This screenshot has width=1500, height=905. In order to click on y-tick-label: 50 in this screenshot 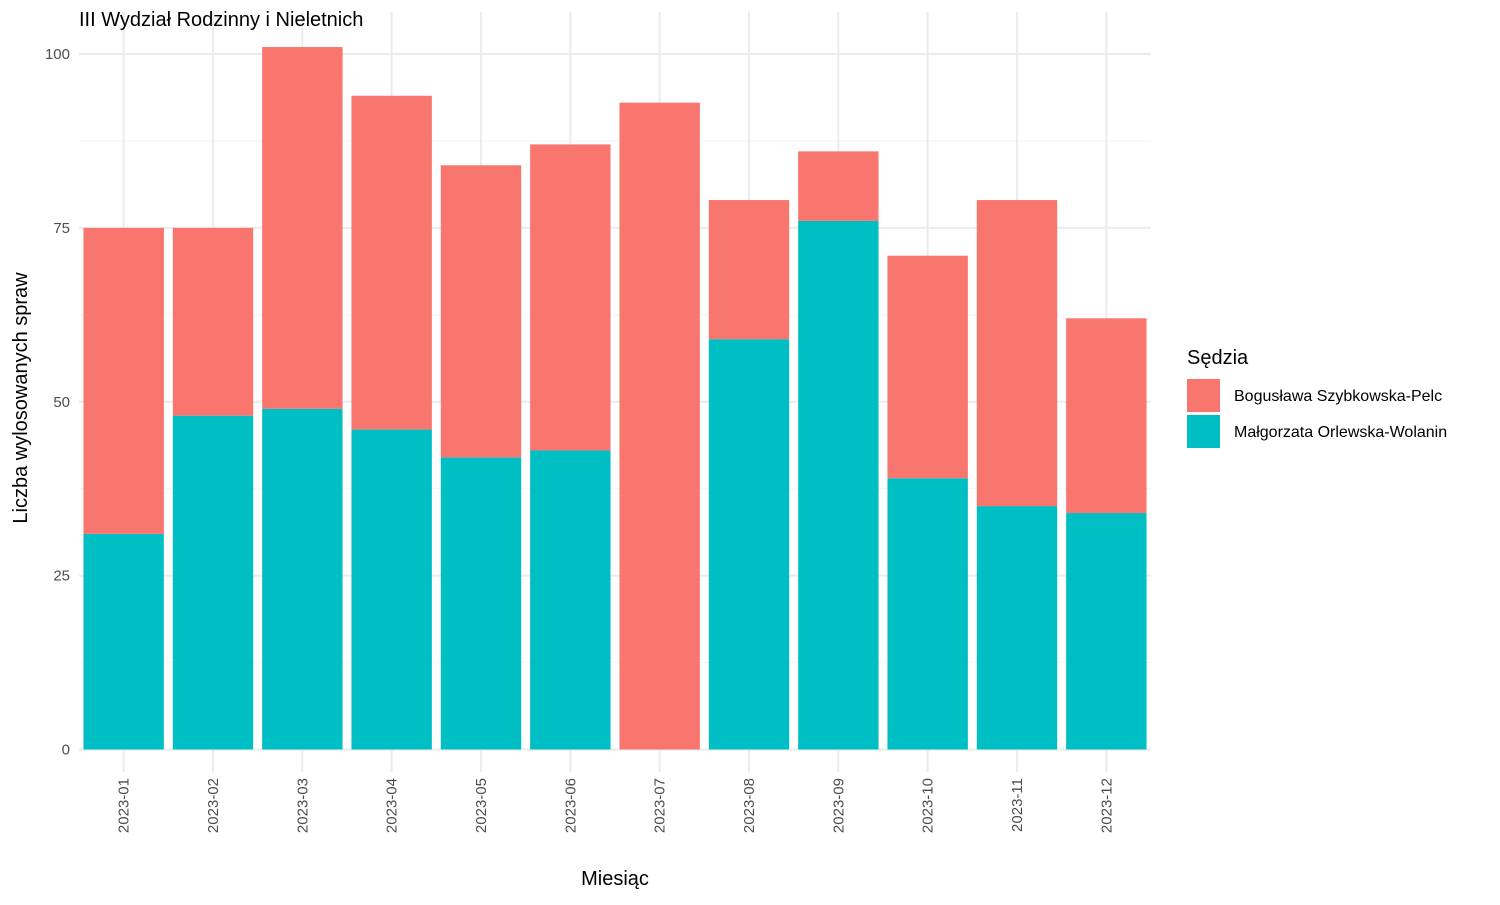, I will do `click(61, 402)`.